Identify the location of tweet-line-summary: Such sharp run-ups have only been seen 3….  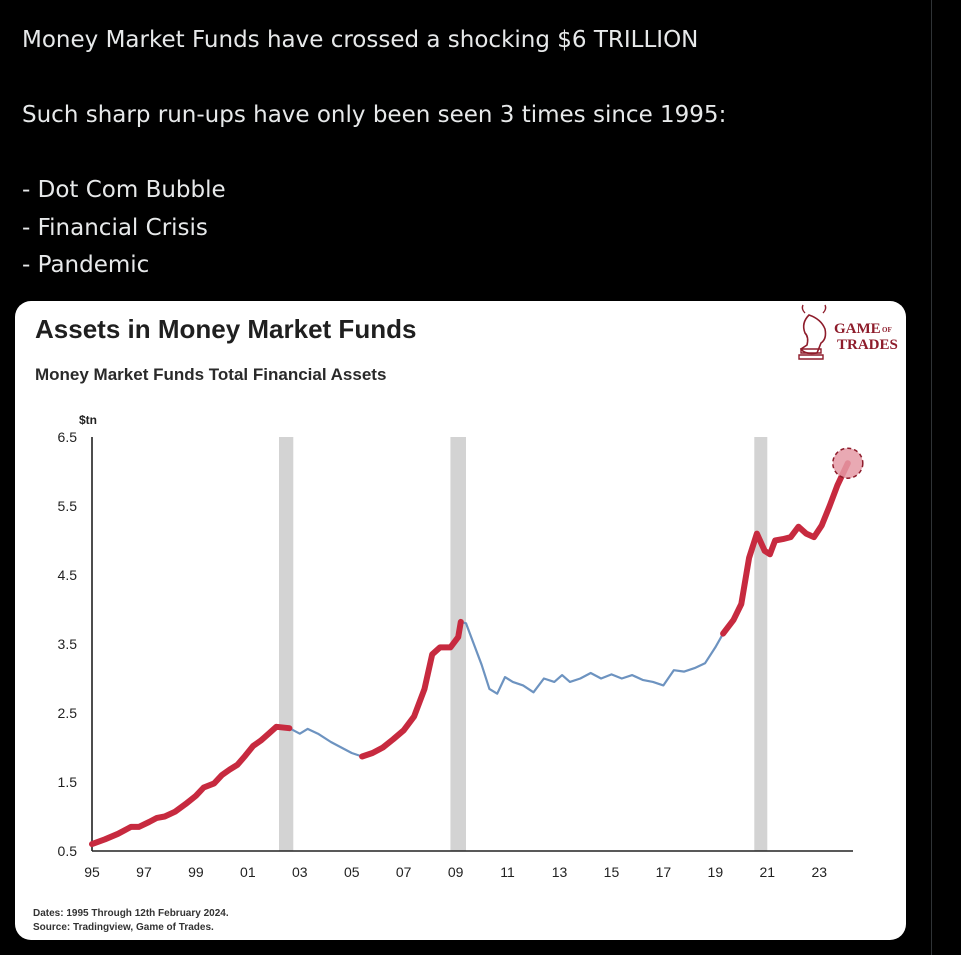
(374, 115).